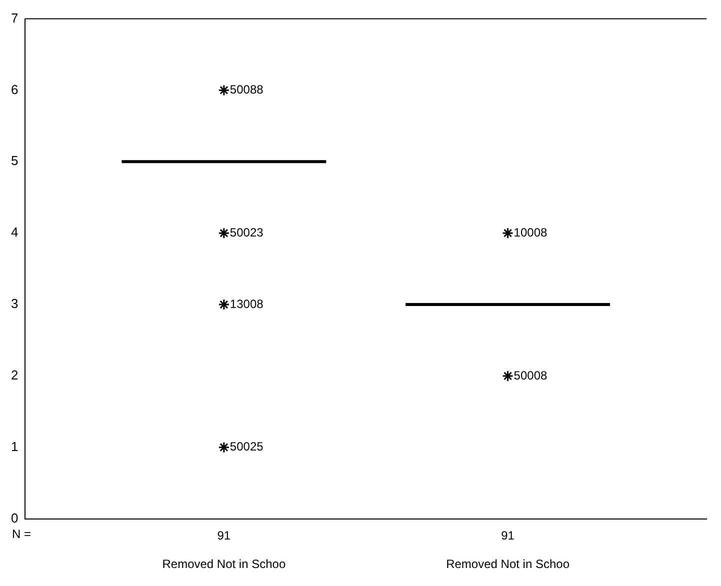 The image size is (721, 586). What do you see at coordinates (247, 232) in the screenshot?
I see `annotation: 50023` at bounding box center [247, 232].